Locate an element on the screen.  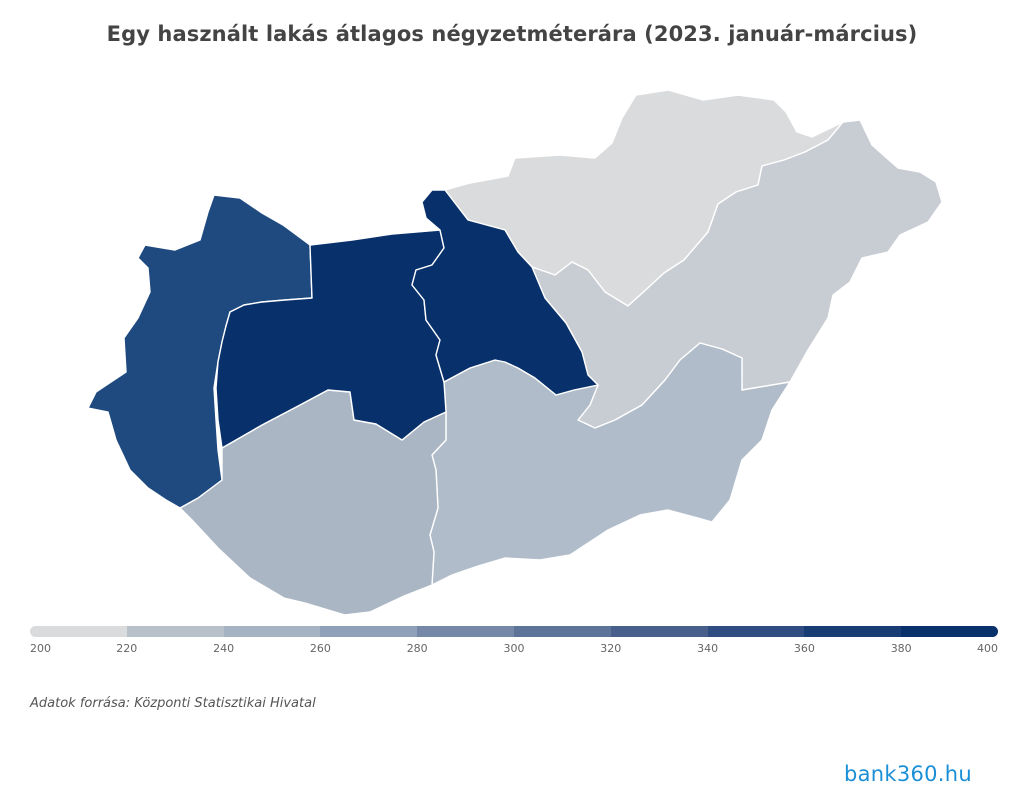
scale-tick-label: 260 is located at coordinates (320, 648).